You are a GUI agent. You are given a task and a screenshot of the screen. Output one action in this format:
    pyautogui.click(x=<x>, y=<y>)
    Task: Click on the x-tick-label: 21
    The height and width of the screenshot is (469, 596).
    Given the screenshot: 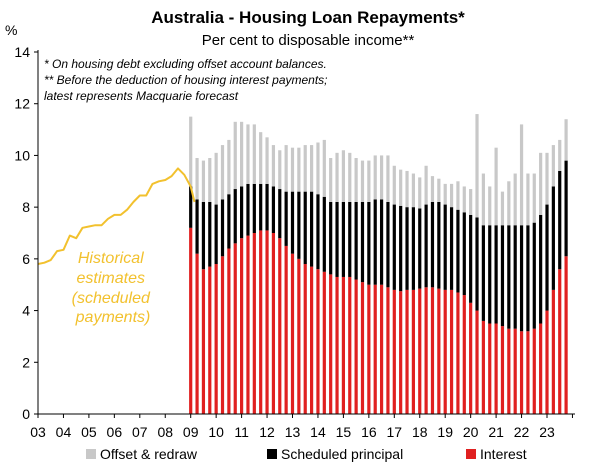 What is the action you would take?
    pyautogui.click(x=496, y=432)
    